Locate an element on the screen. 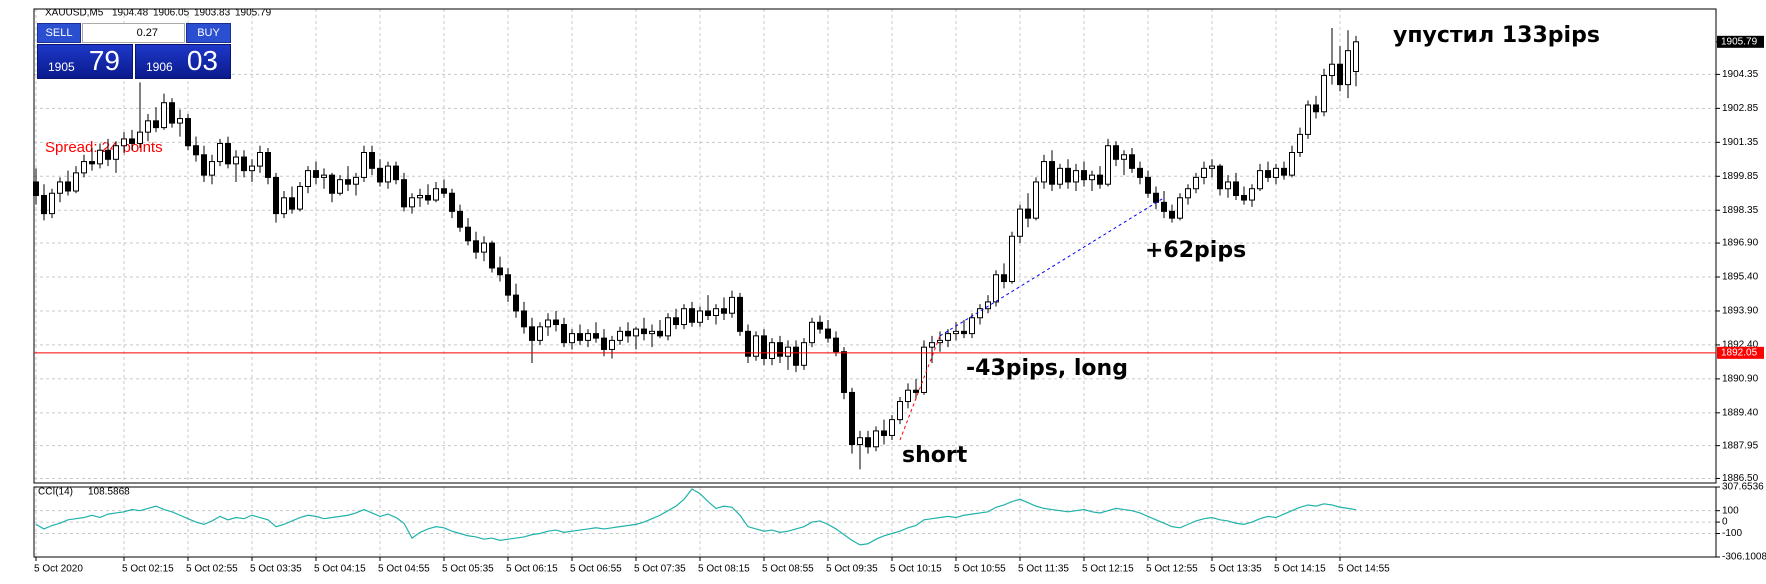 This screenshot has width=1766, height=584. x-tick-label: 5 Oct 11:35 is located at coordinates (1043, 569).